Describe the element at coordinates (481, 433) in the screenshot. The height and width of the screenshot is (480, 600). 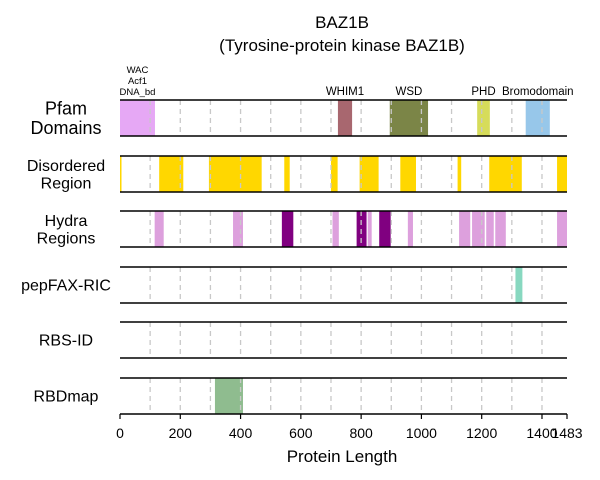
I see `x-tick-label: 1200` at that location.